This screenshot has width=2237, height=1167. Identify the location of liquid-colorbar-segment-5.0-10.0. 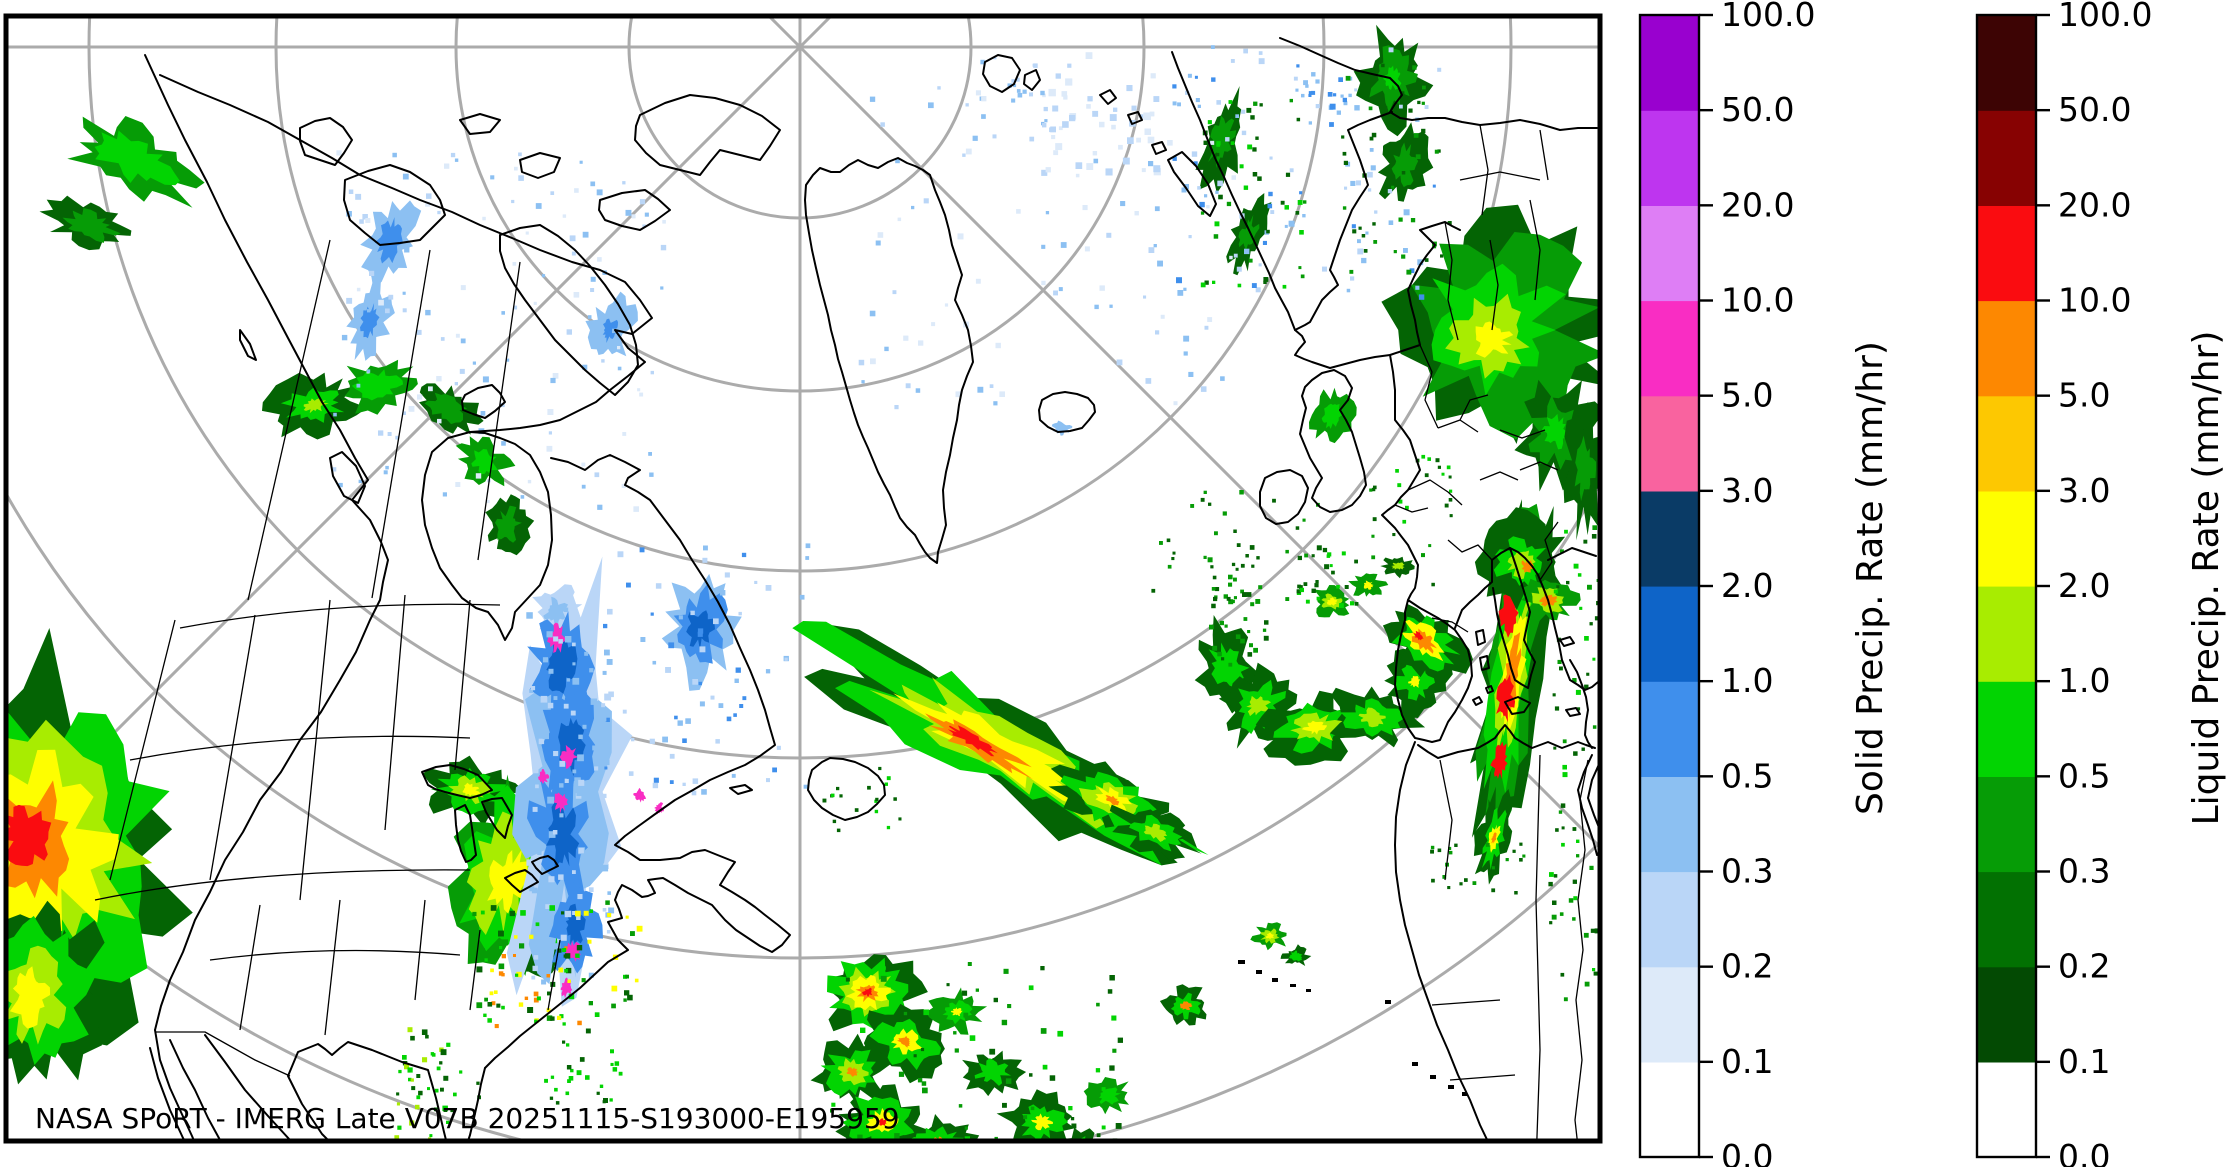
(2006, 348).